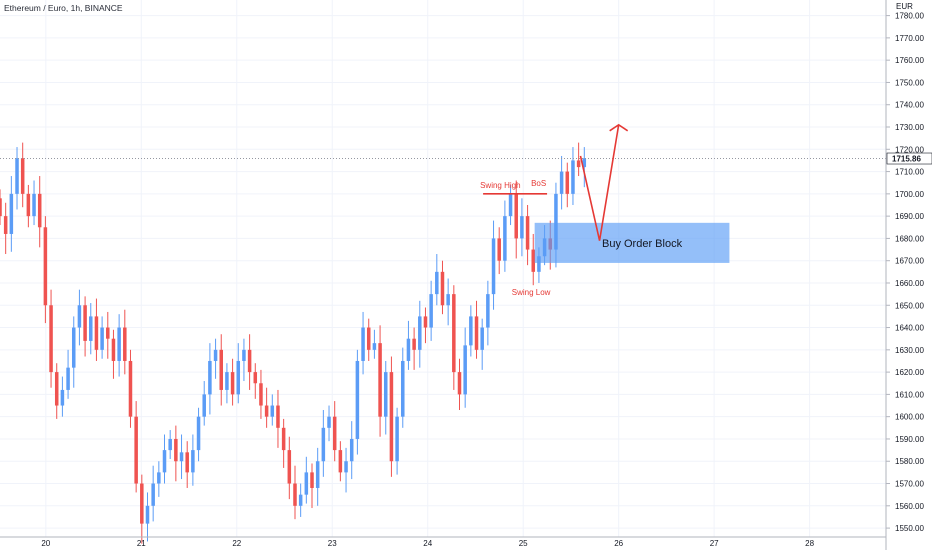 This screenshot has height=550, width=932. I want to click on time-axis: 20 21 22 23 24 25 26 27 28, so click(443, 542).